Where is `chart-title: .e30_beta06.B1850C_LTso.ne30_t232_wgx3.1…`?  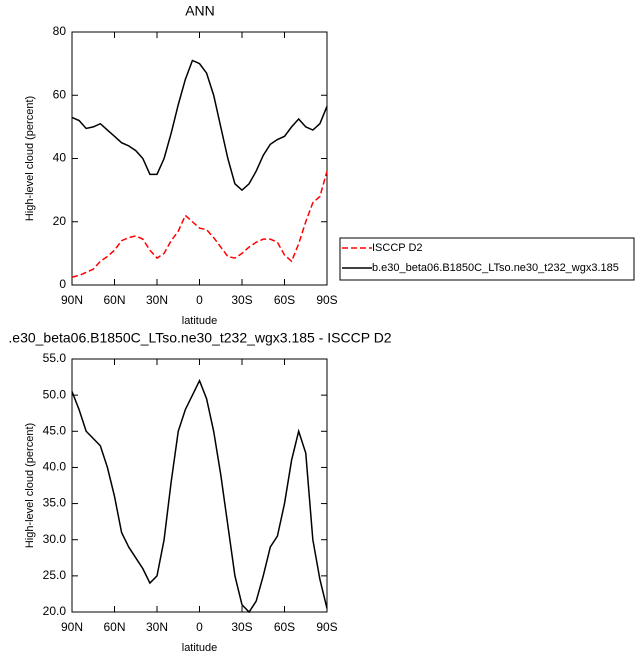 chart-title: .e30_beta06.B1850C_LTso.ne30_t232_wgx3.1… is located at coordinates (199, 338).